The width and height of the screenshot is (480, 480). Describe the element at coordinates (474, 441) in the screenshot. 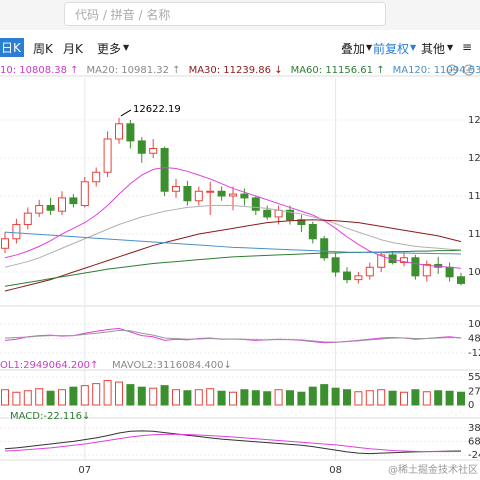

I see `y-tick-label: 68` at that location.